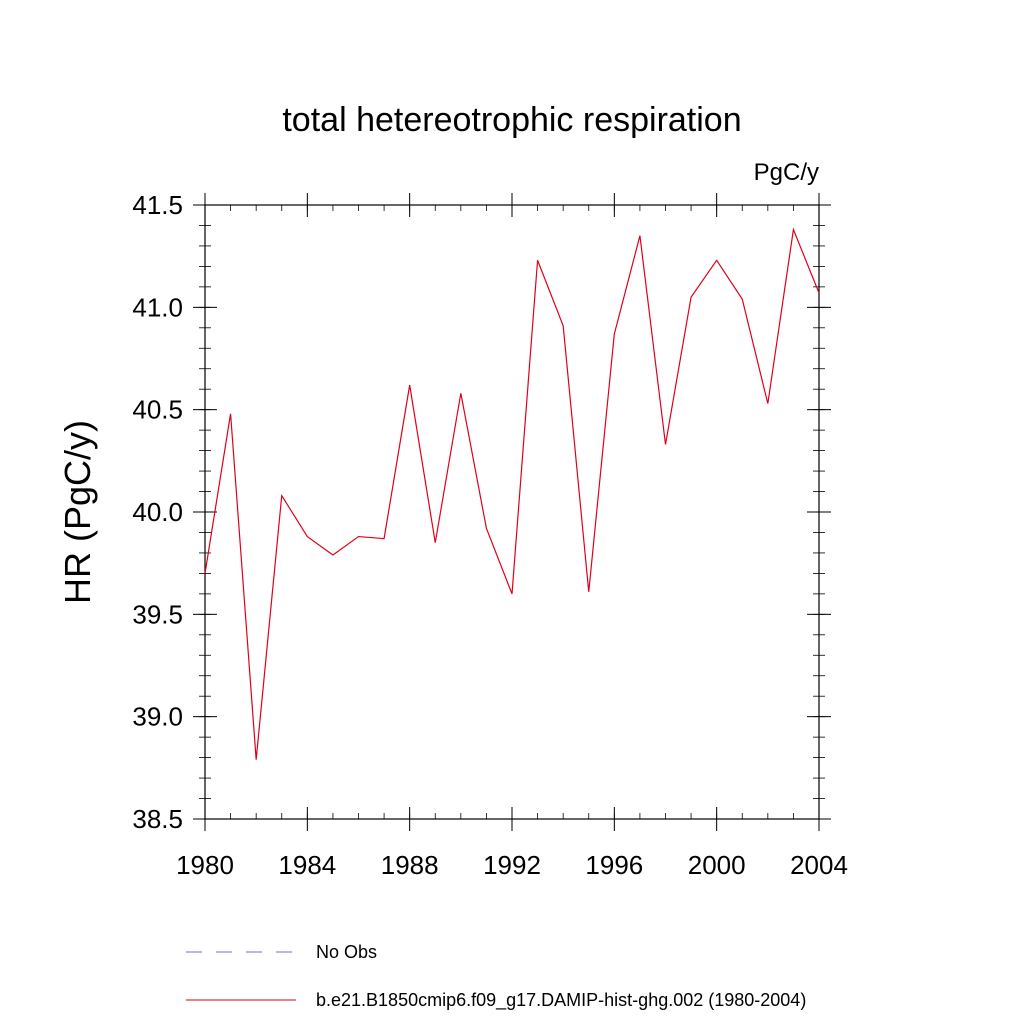 The image size is (1024, 1024). I want to click on x-tick-labels: 1980 1984 1988 1992 1996 2000 2004, so click(512, 865).